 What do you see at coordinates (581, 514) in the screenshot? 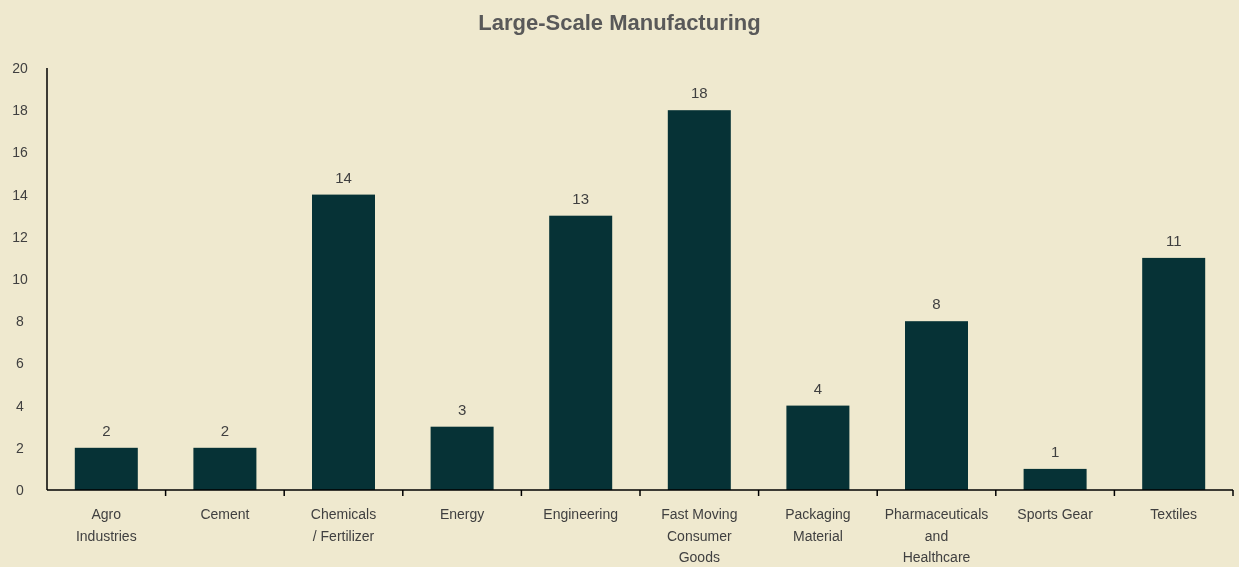
I see `x-tick-label: Engineering` at bounding box center [581, 514].